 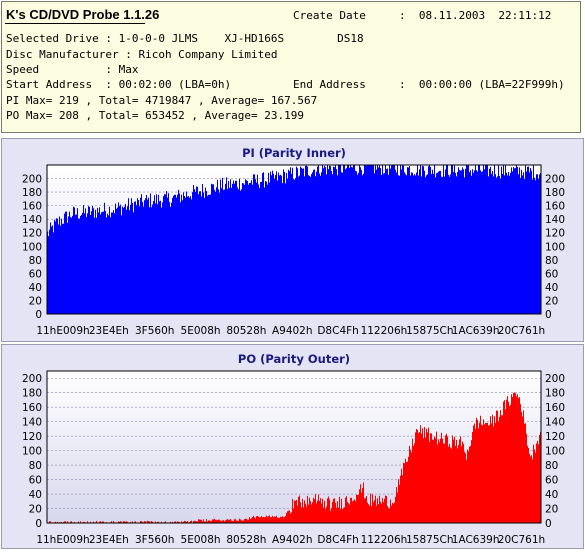 What do you see at coordinates (475, 15) in the screenshot?
I see `create-date-value: : 08.11.2003 22:11:12` at bounding box center [475, 15].